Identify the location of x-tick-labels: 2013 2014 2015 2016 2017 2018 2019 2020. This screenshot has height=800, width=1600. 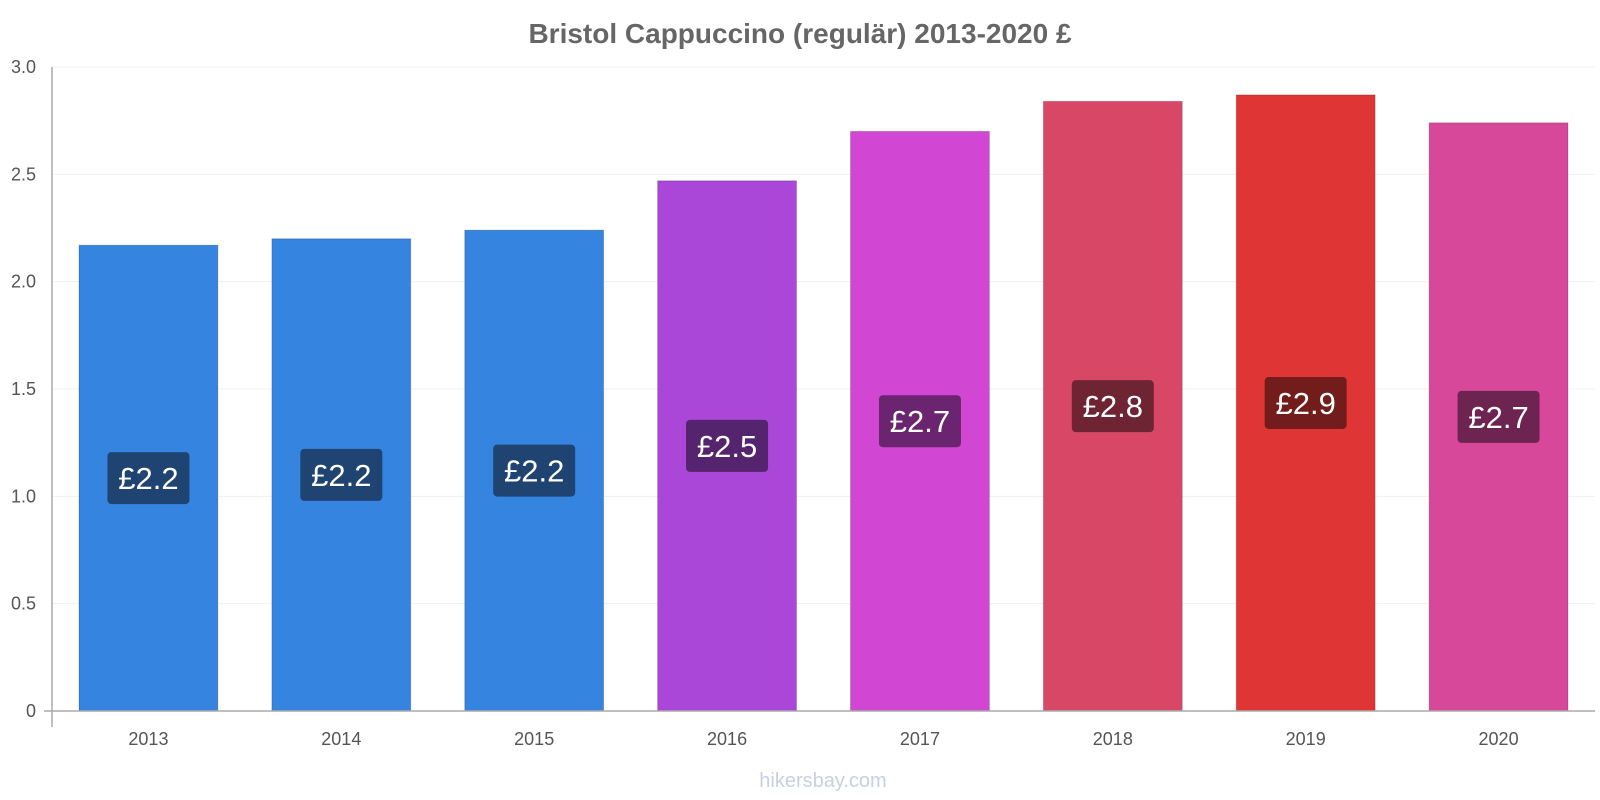
(823, 739).